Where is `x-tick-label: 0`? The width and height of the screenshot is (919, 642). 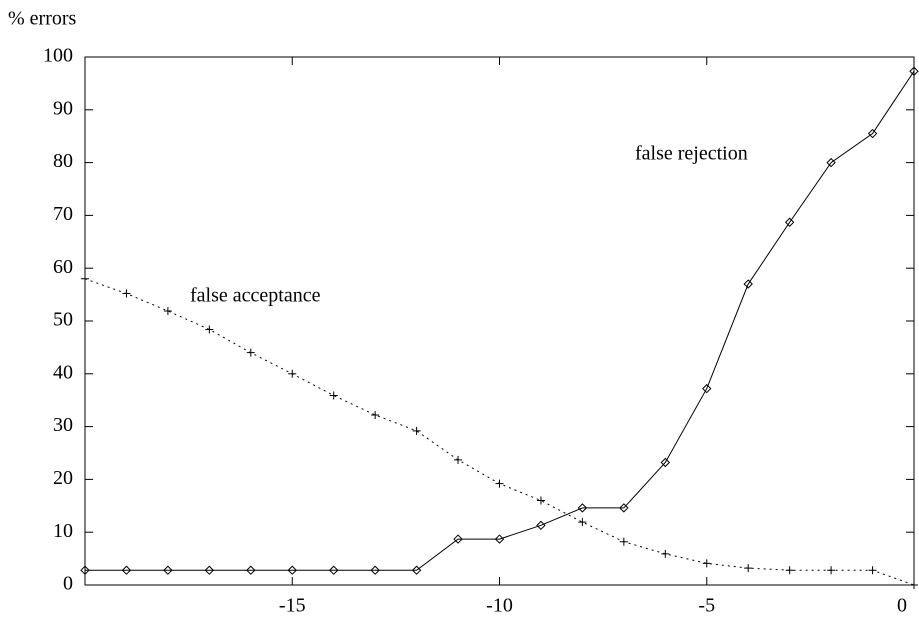 x-tick-label: 0 is located at coordinates (902, 606).